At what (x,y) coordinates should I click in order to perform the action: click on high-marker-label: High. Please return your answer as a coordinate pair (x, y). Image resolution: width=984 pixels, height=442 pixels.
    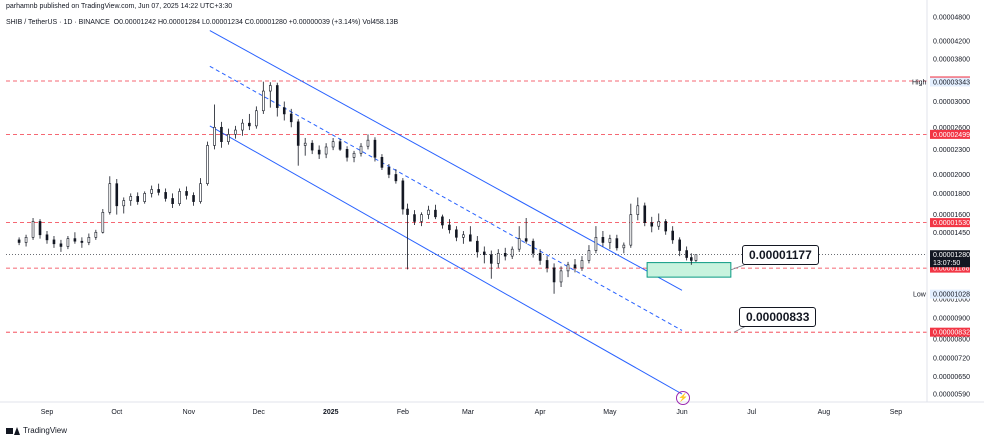
    Looking at the image, I should click on (919, 83).